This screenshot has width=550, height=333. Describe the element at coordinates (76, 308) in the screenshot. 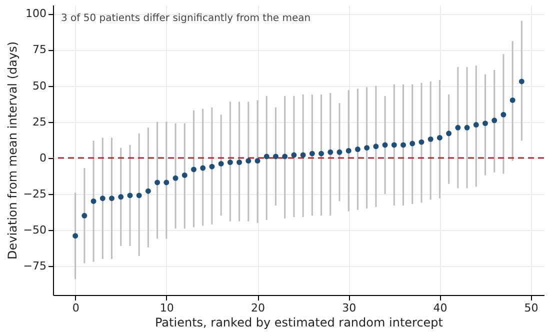

I see `x-tick-label: 0` at that location.